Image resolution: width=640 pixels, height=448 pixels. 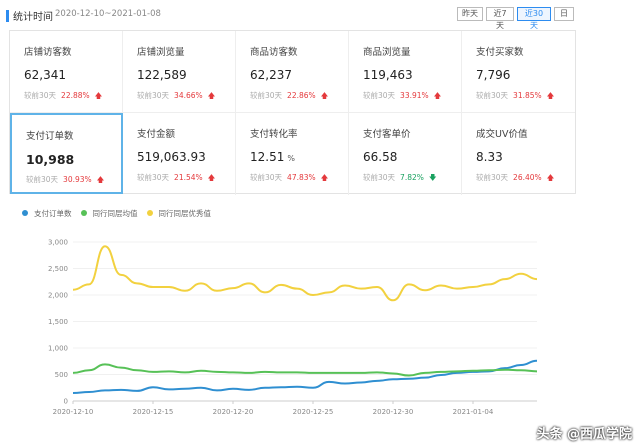 What do you see at coordinates (564, 14) in the screenshot?
I see `range-day-button: 日` at bounding box center [564, 14].